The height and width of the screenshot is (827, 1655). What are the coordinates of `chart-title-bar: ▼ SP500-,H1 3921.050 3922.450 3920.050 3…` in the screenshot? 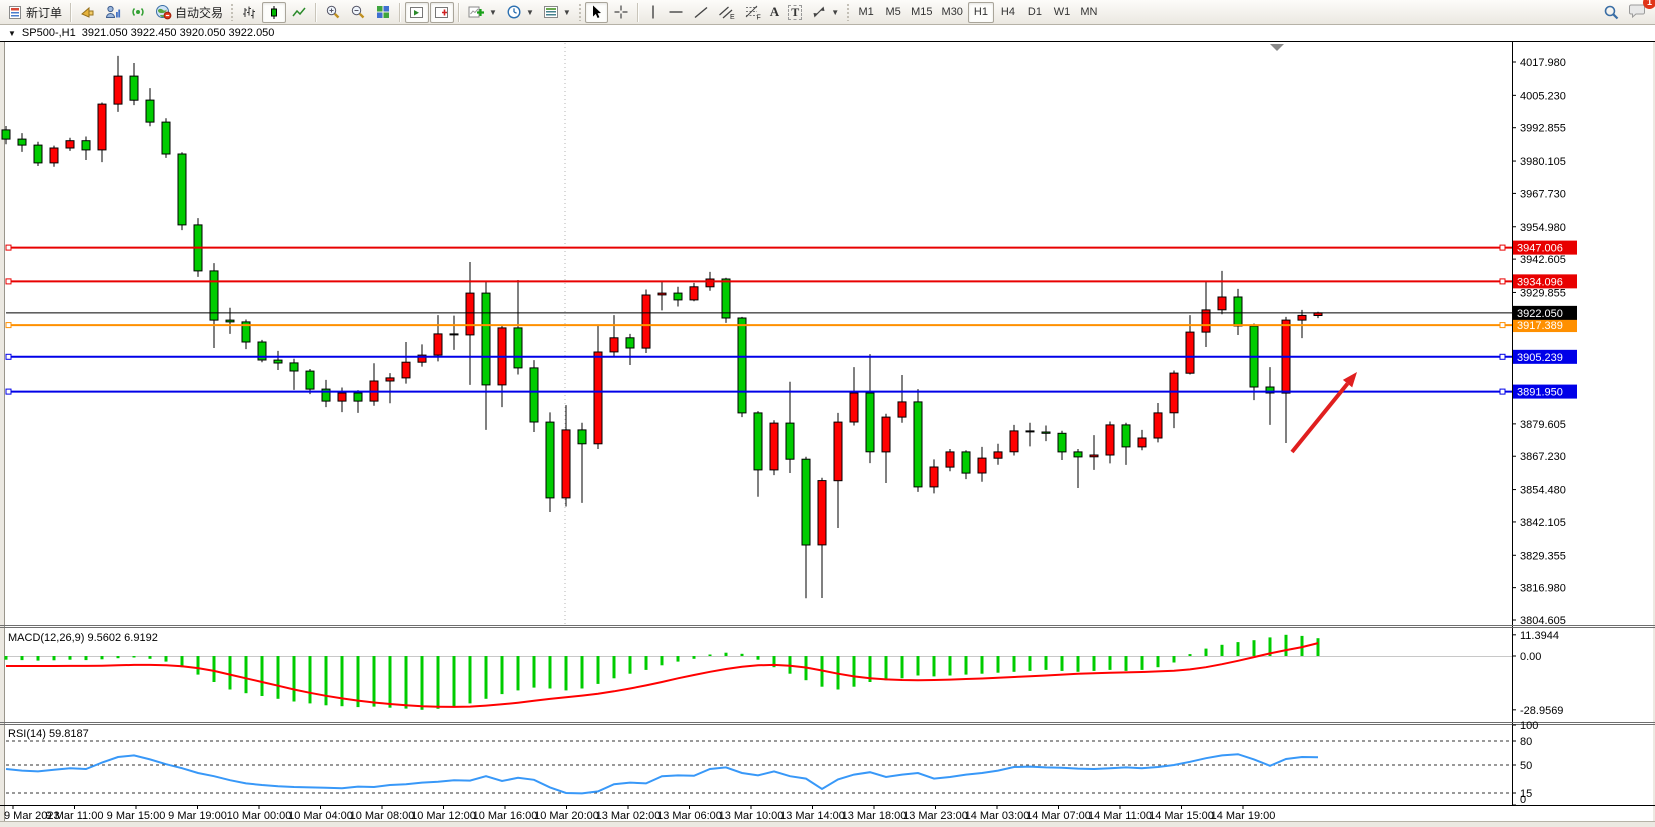 It's located at (827, 33).